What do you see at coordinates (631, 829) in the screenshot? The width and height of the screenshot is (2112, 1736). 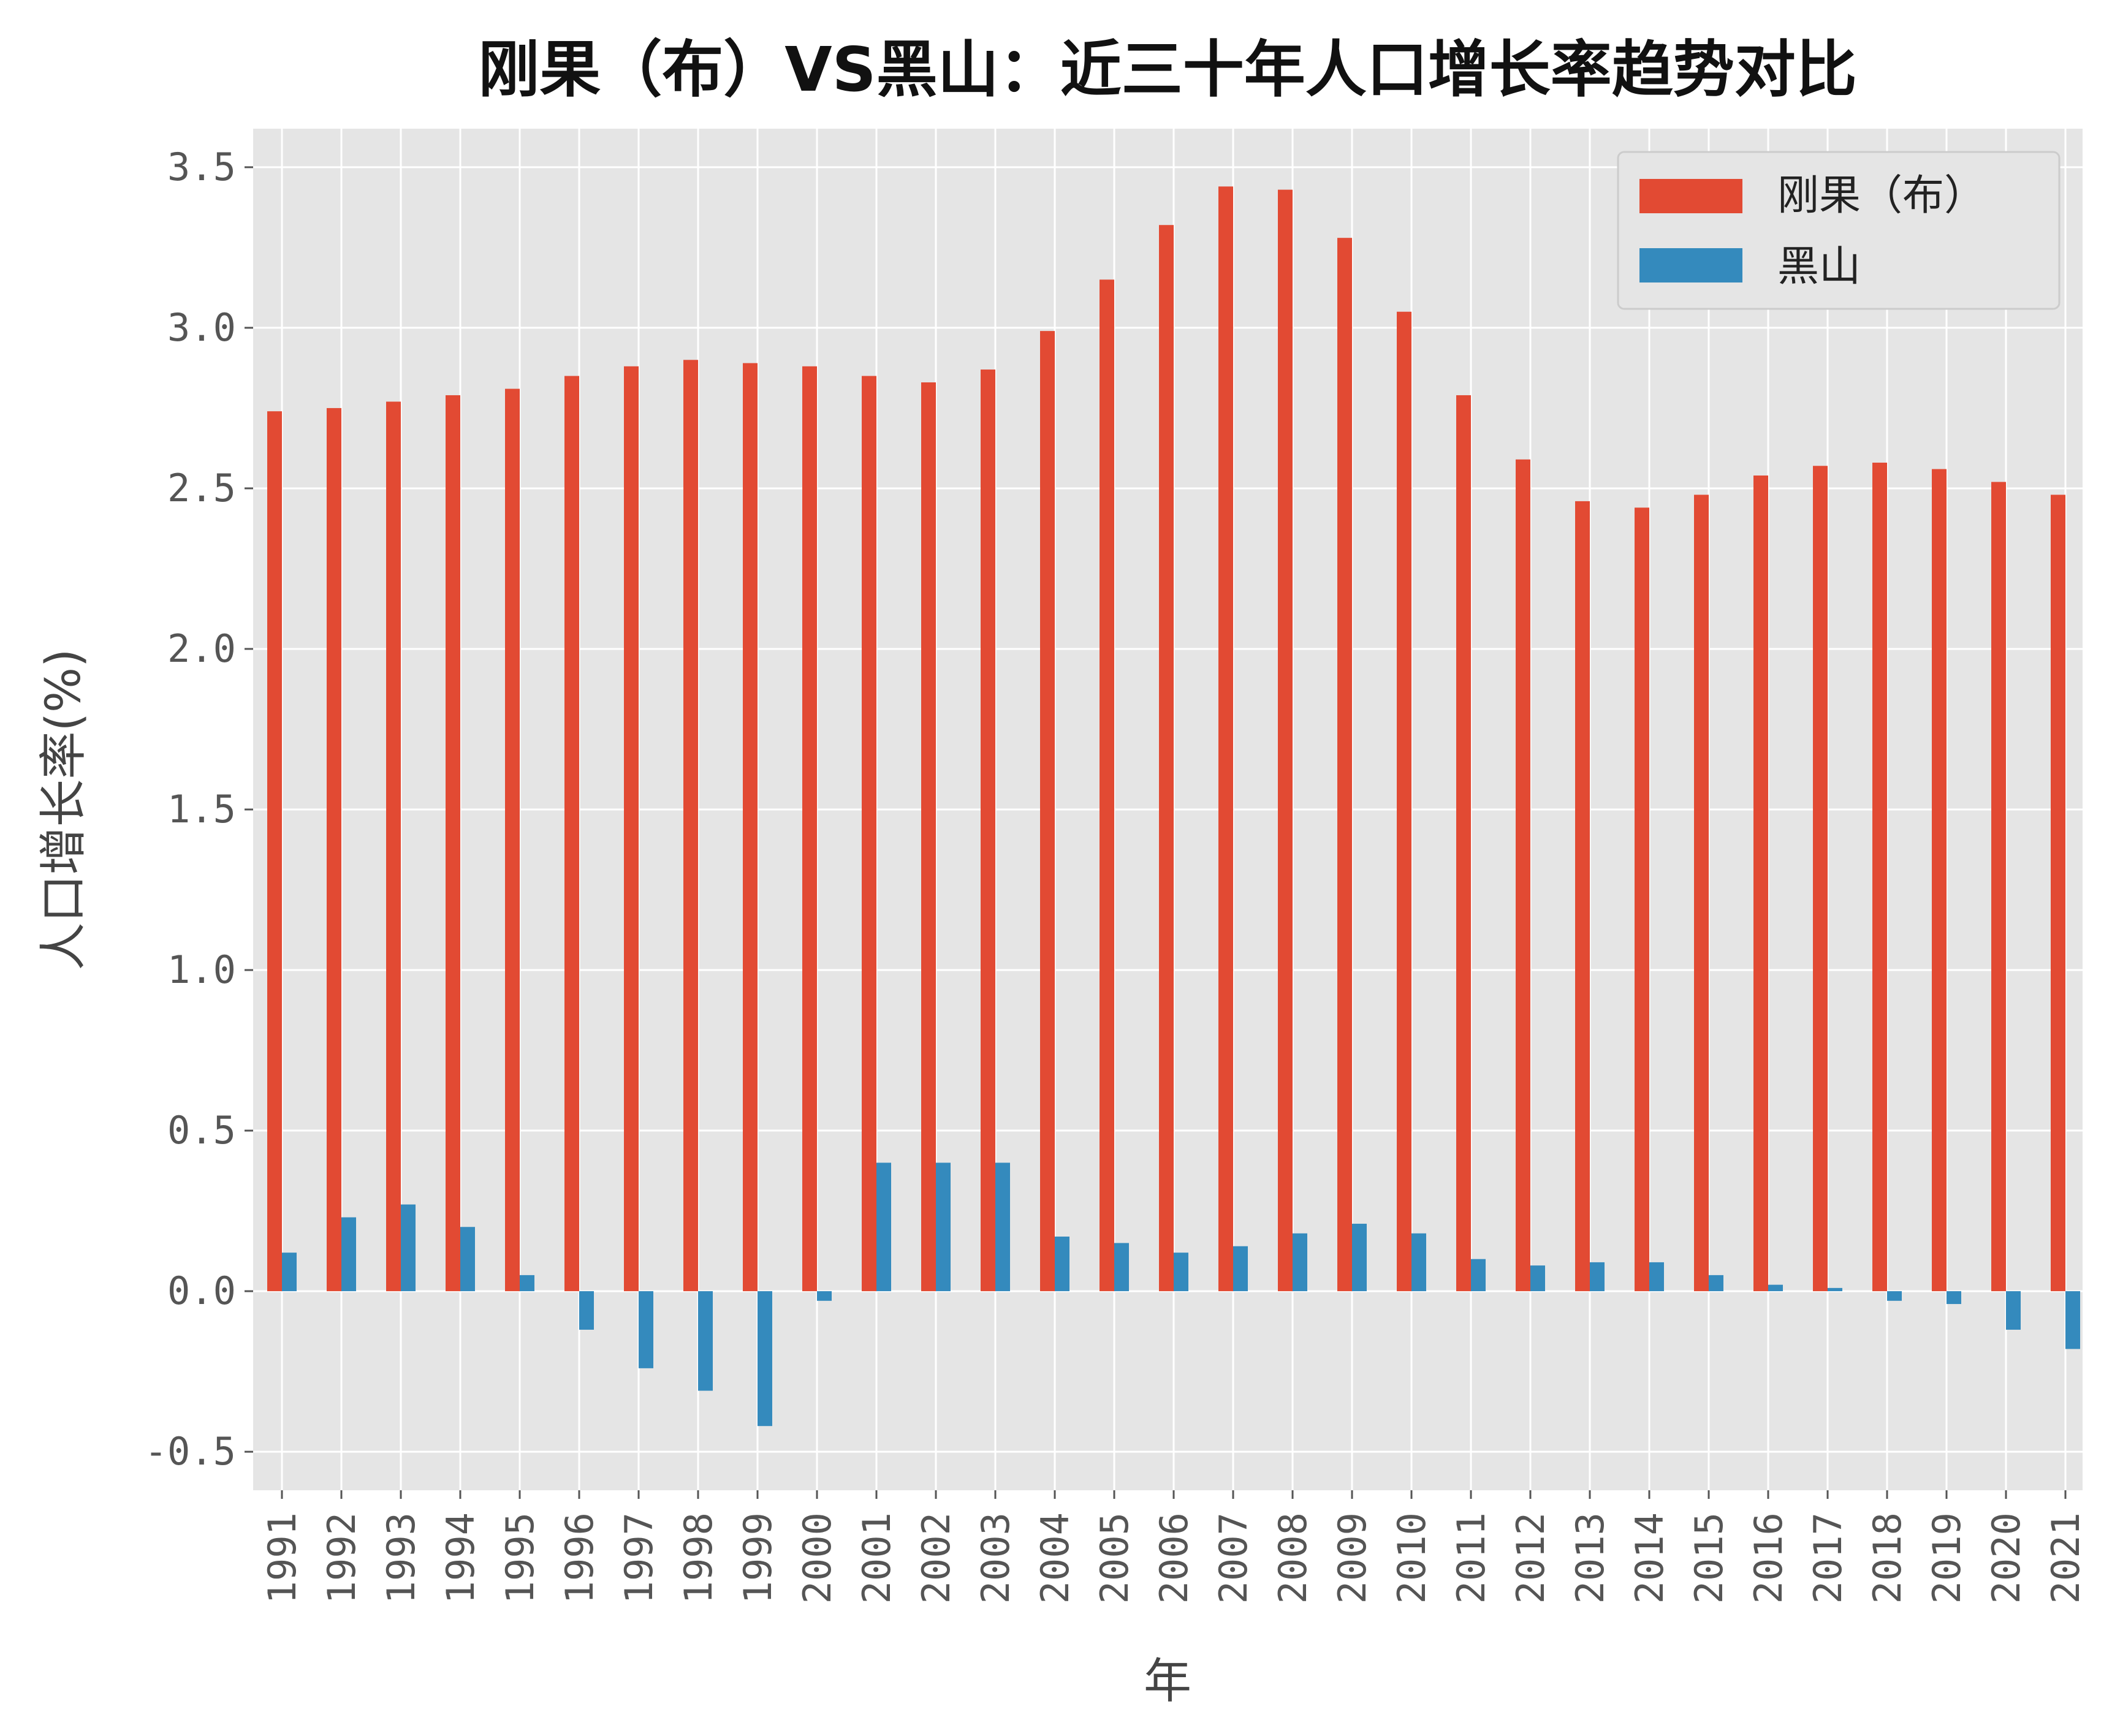 I see `bar-congo-1997` at bounding box center [631, 829].